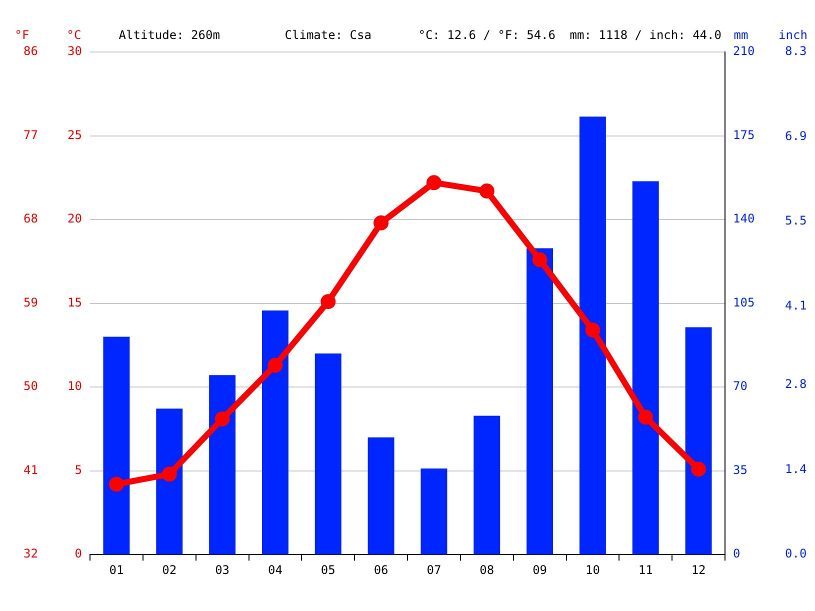  What do you see at coordinates (796, 305) in the screenshot?
I see `y3-tick-label: 4.1` at bounding box center [796, 305].